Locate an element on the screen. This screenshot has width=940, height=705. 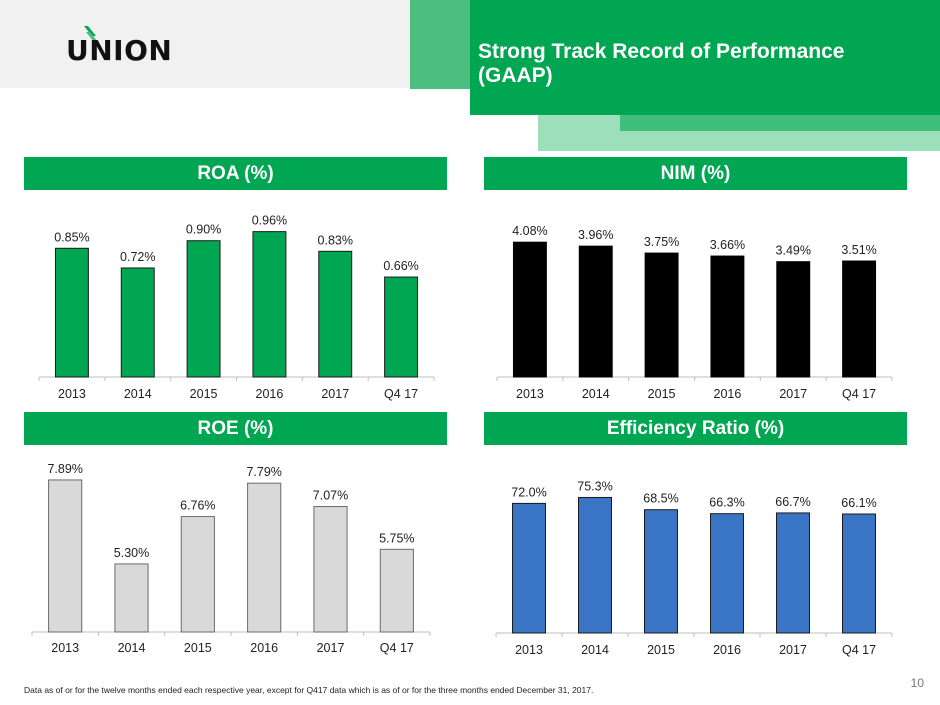
efficiency-category-label: 2017 is located at coordinates (793, 650).